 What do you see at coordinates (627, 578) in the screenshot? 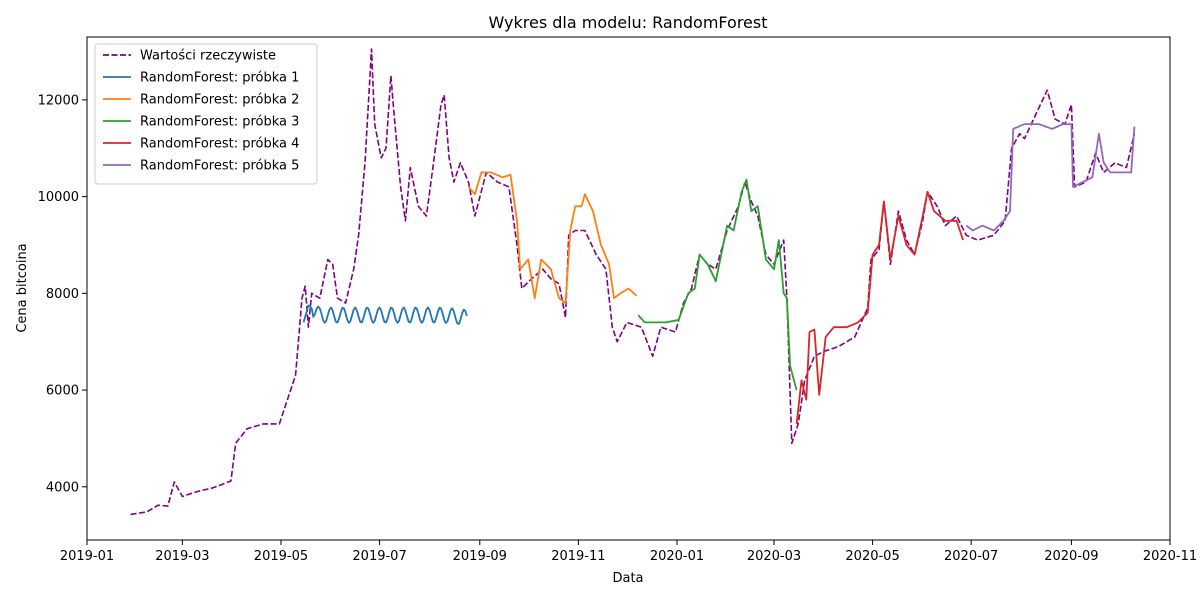
I see `x-axis-label: Data` at bounding box center [627, 578].